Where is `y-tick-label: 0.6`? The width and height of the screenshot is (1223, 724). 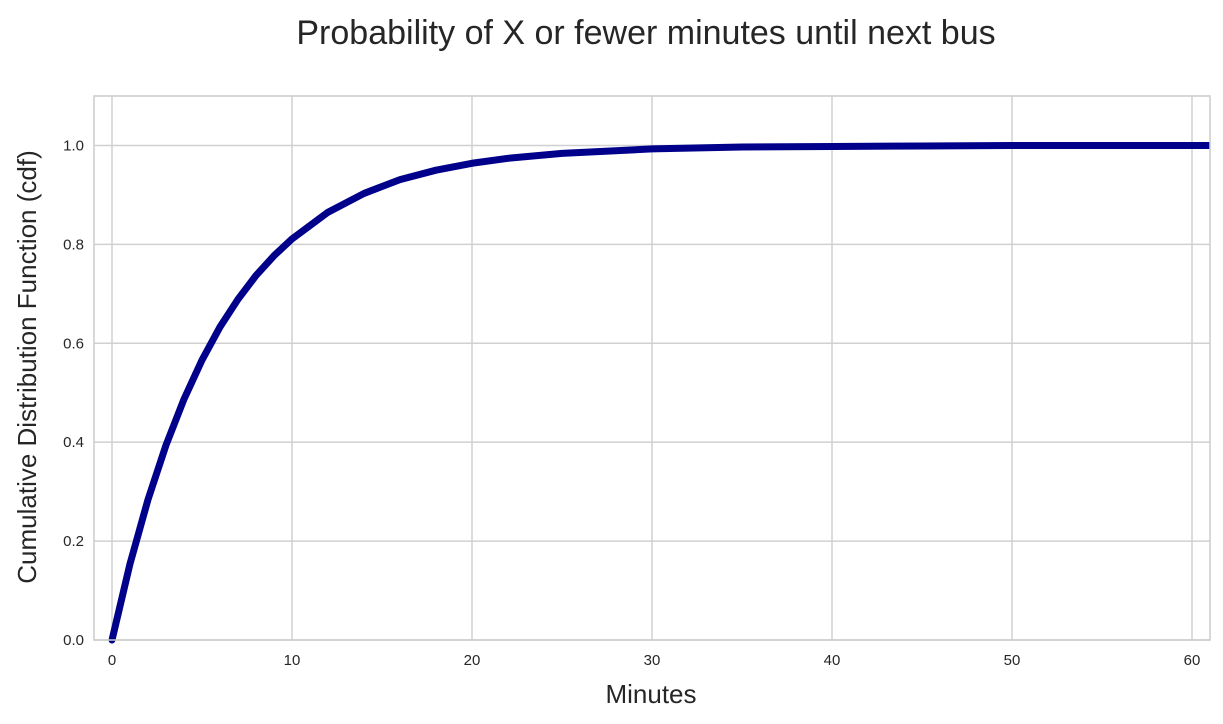 y-tick-label: 0.6 is located at coordinates (73, 343).